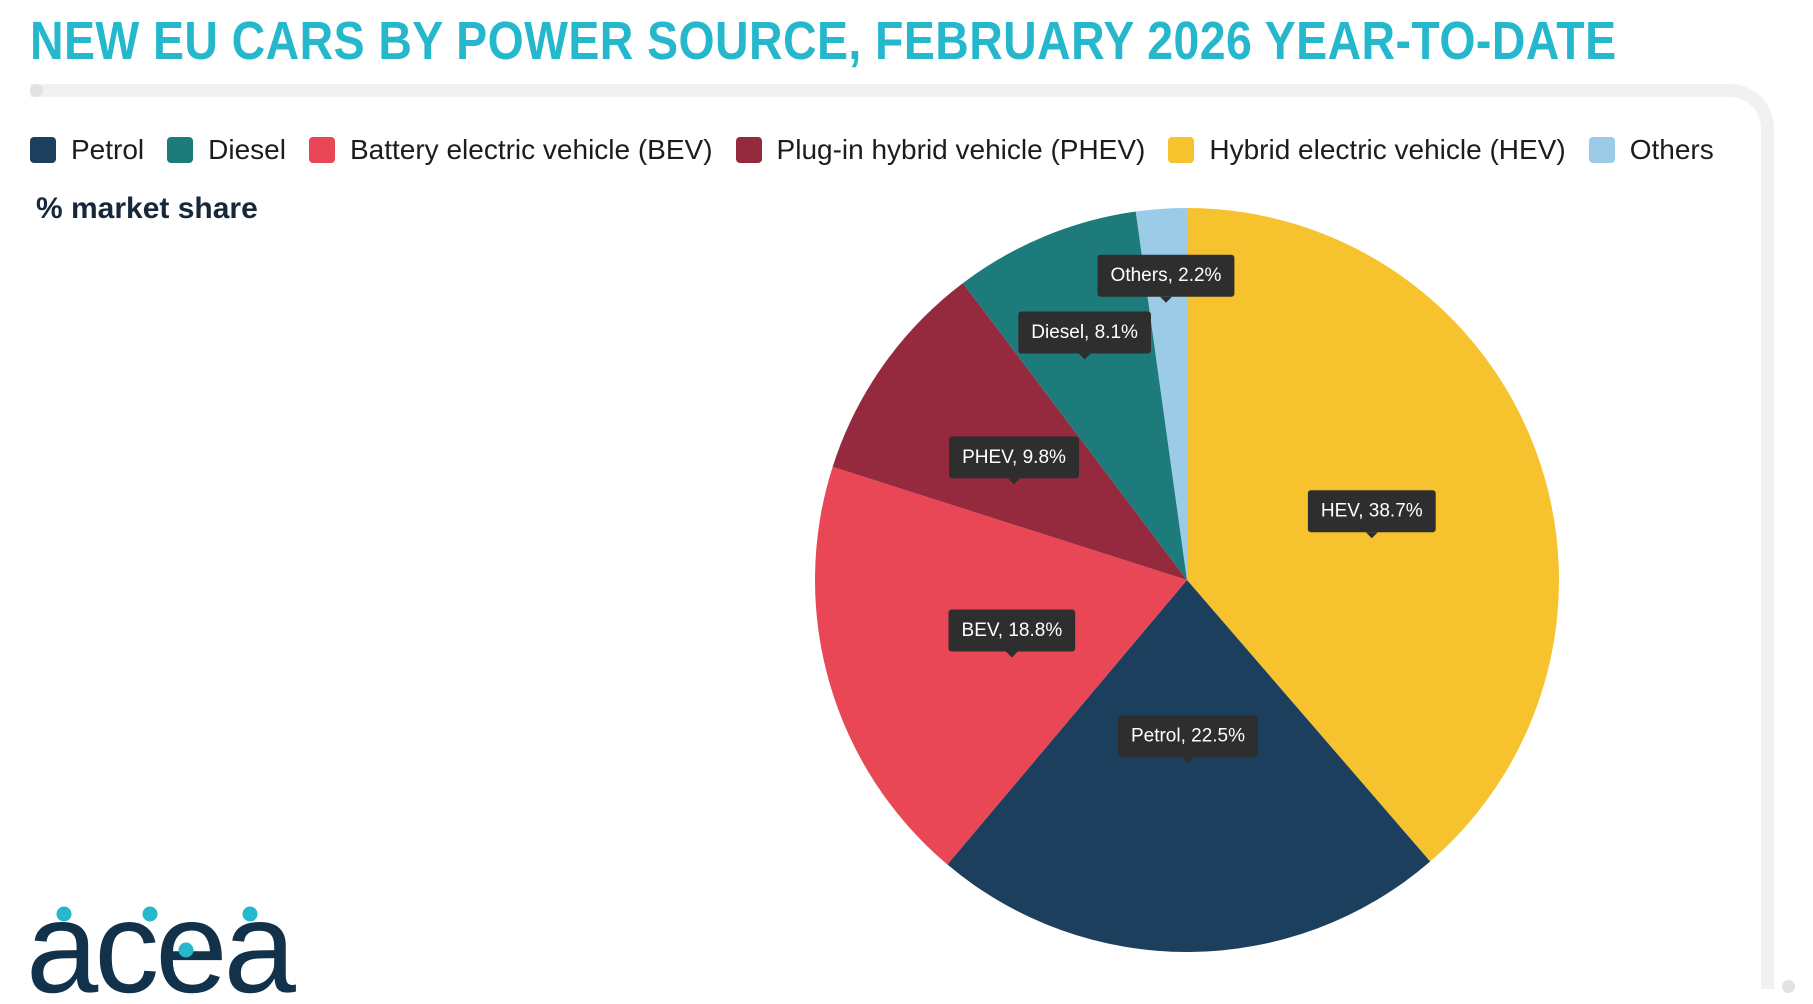  I want to click on legend-item: Petrol, so click(87, 150).